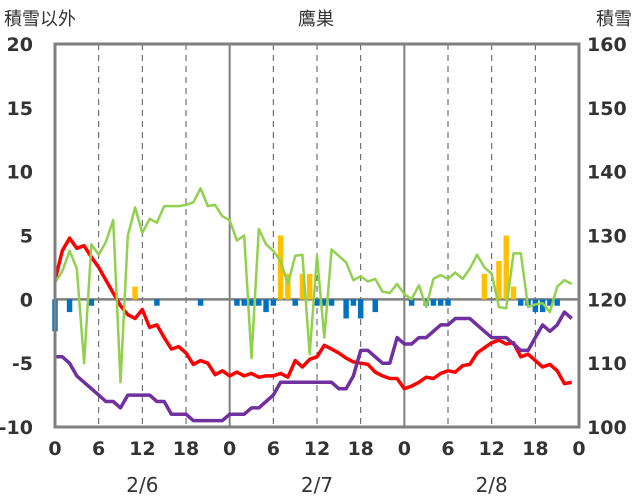 The width and height of the screenshot is (636, 501). Describe the element at coordinates (22, 364) in the screenshot. I see `y-tick-left: -5` at that location.